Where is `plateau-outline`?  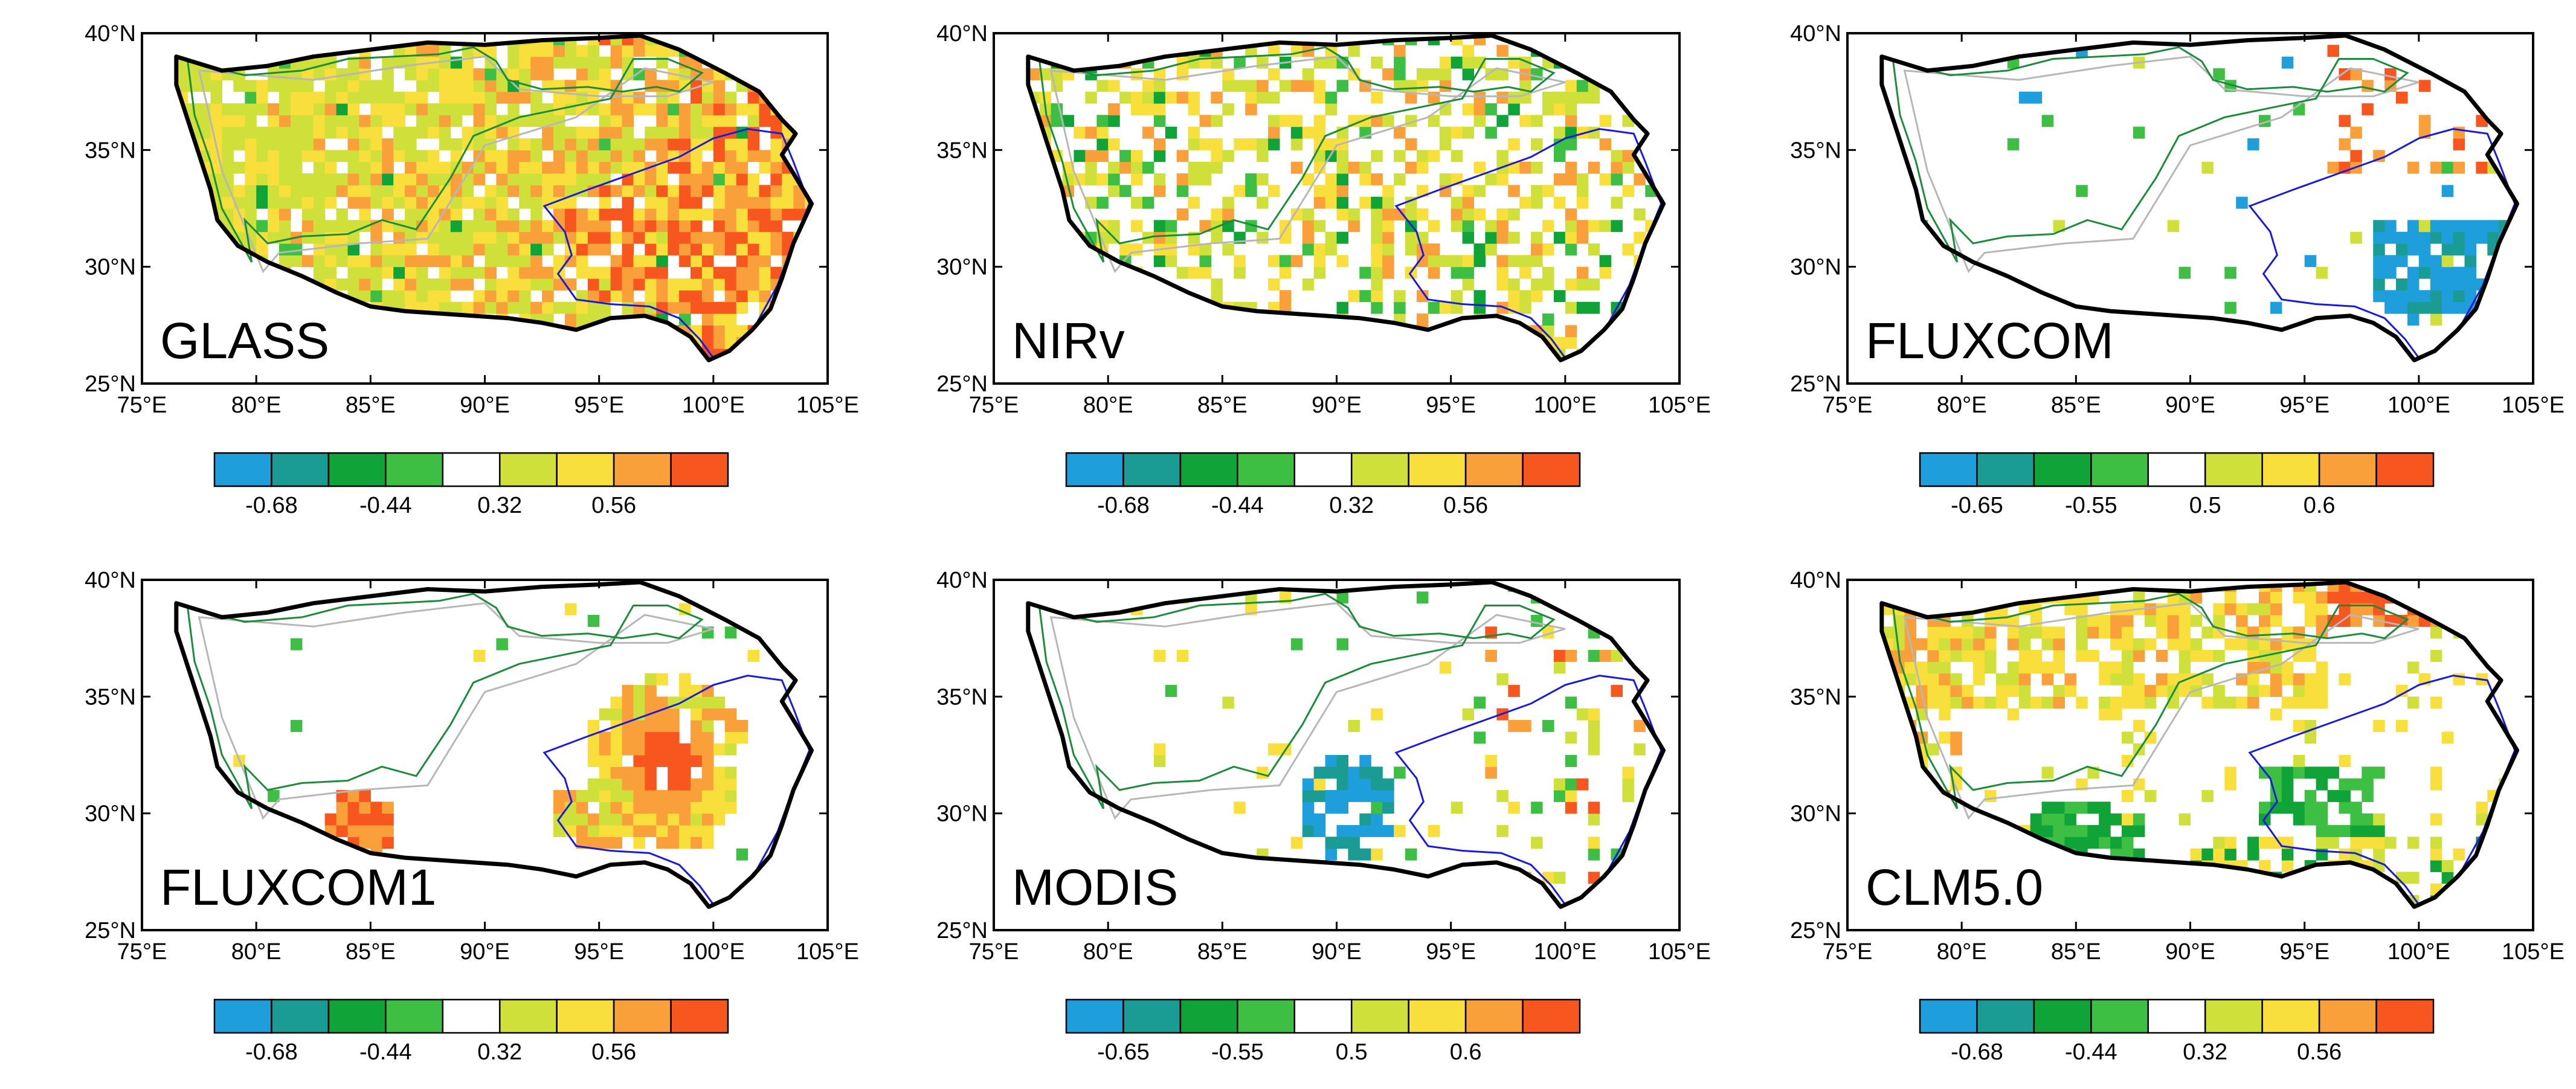 plateau-outline is located at coordinates (2199, 197).